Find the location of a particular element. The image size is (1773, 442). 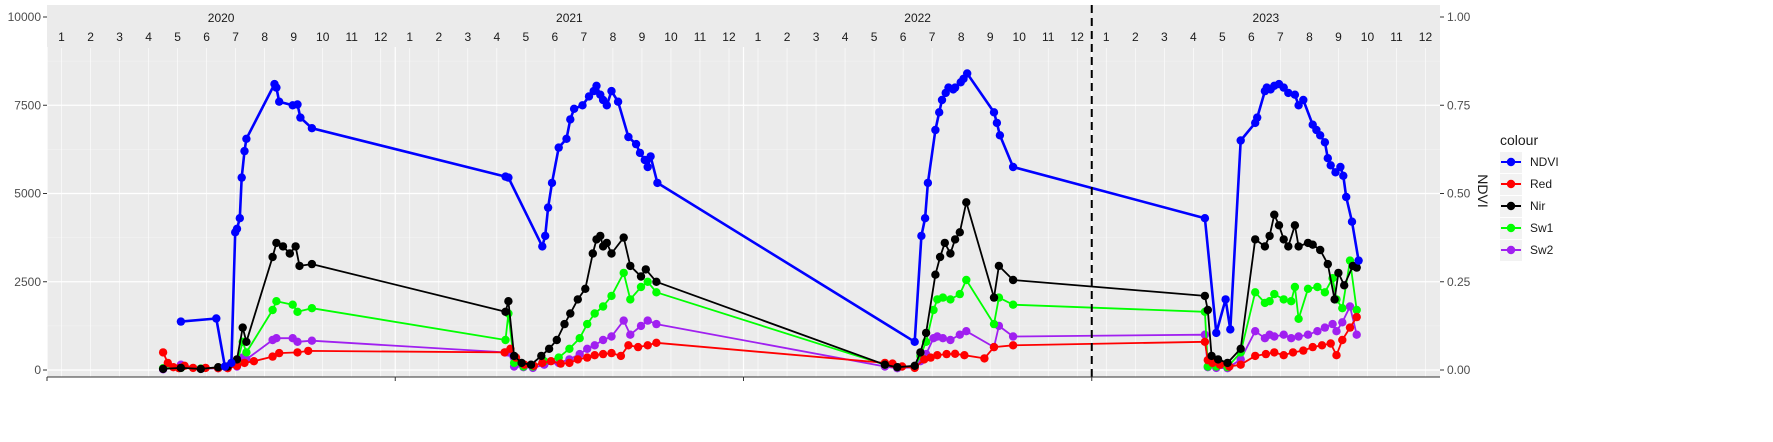

month-label: 9 is located at coordinates (990, 37).